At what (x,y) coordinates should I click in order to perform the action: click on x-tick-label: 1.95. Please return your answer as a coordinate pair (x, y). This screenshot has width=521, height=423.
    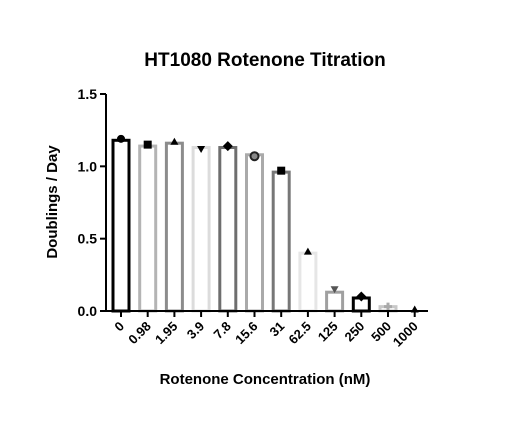
    Looking at the image, I should click on (166, 333).